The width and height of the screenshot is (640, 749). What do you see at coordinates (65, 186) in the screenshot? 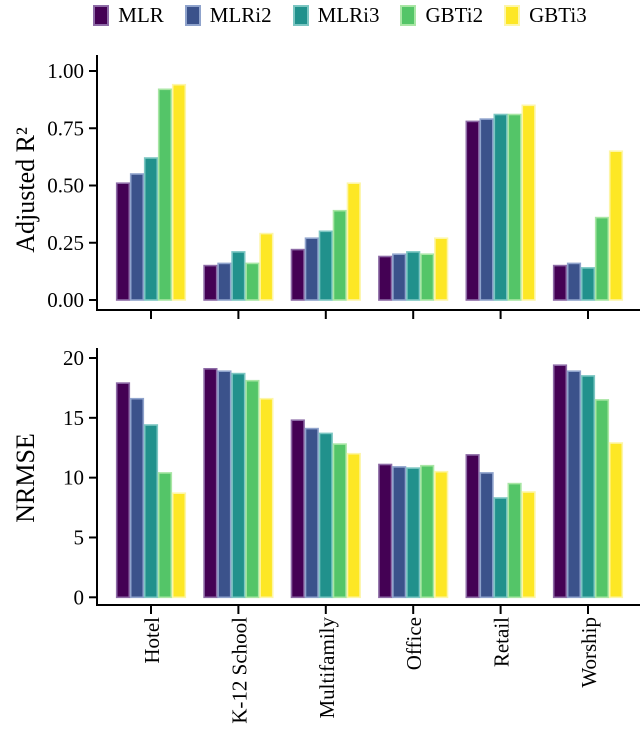
I see `y-tick-label: 0.50` at bounding box center [65, 186].